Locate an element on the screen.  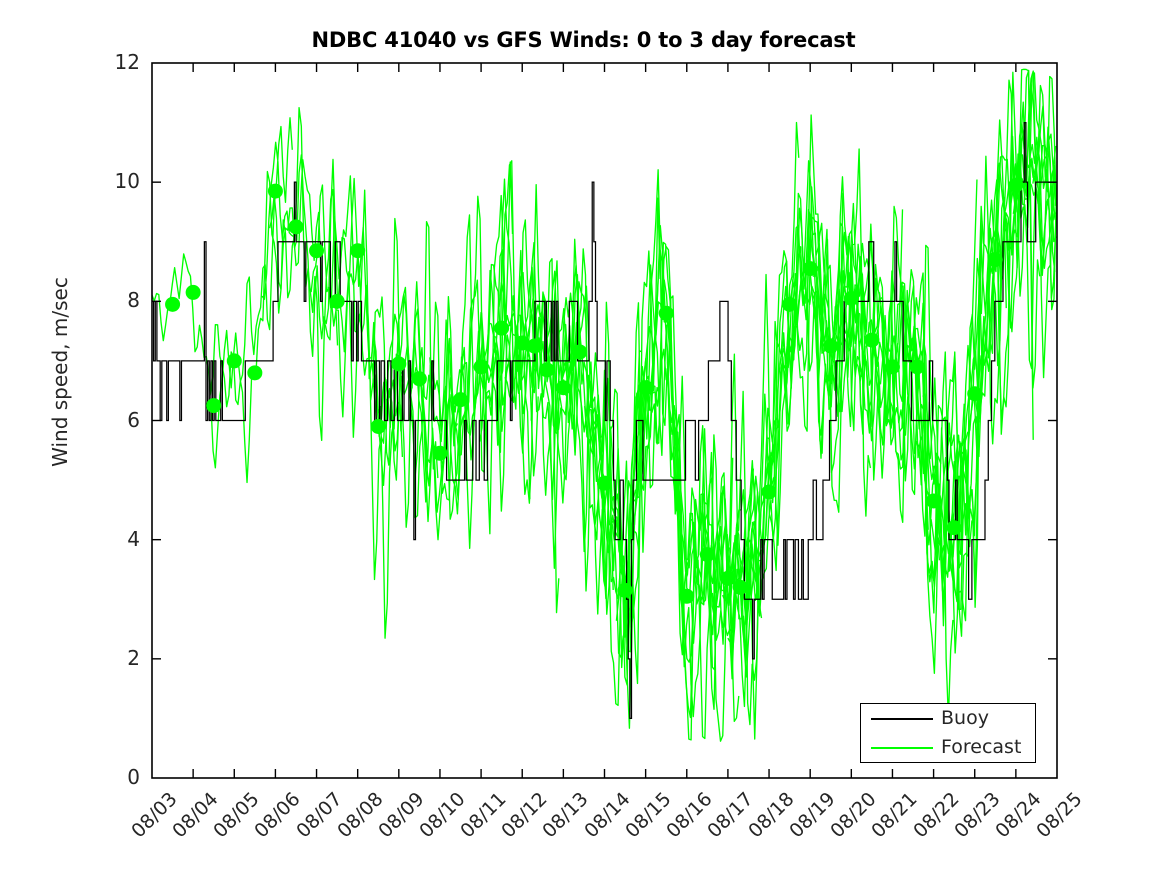
y-tick-label: 10 is located at coordinates (127, 181).